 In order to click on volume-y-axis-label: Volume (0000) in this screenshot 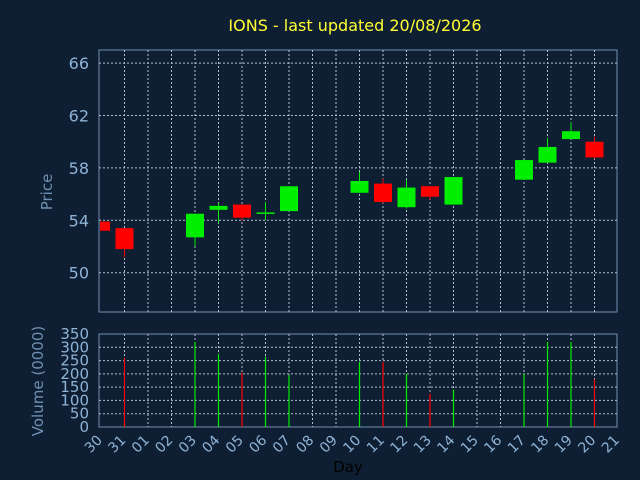, I will do `click(38, 381)`.